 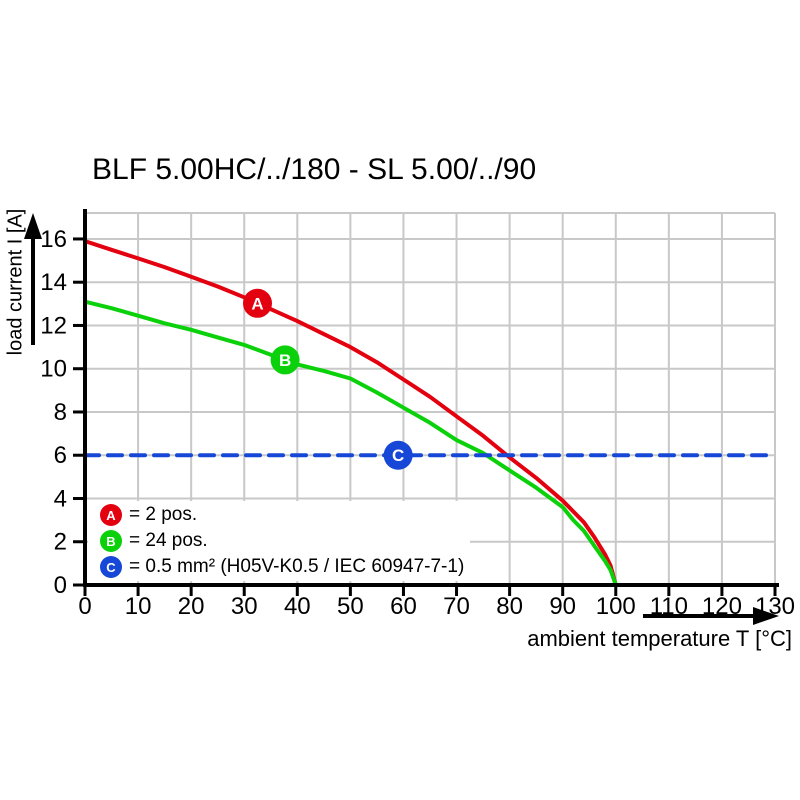 What do you see at coordinates (350, 606) in the screenshot?
I see `x-tick-label: 50` at bounding box center [350, 606].